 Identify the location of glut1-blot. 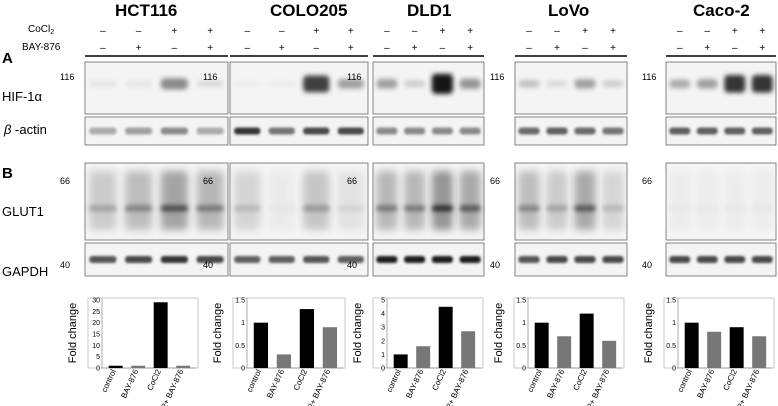
(721, 201).